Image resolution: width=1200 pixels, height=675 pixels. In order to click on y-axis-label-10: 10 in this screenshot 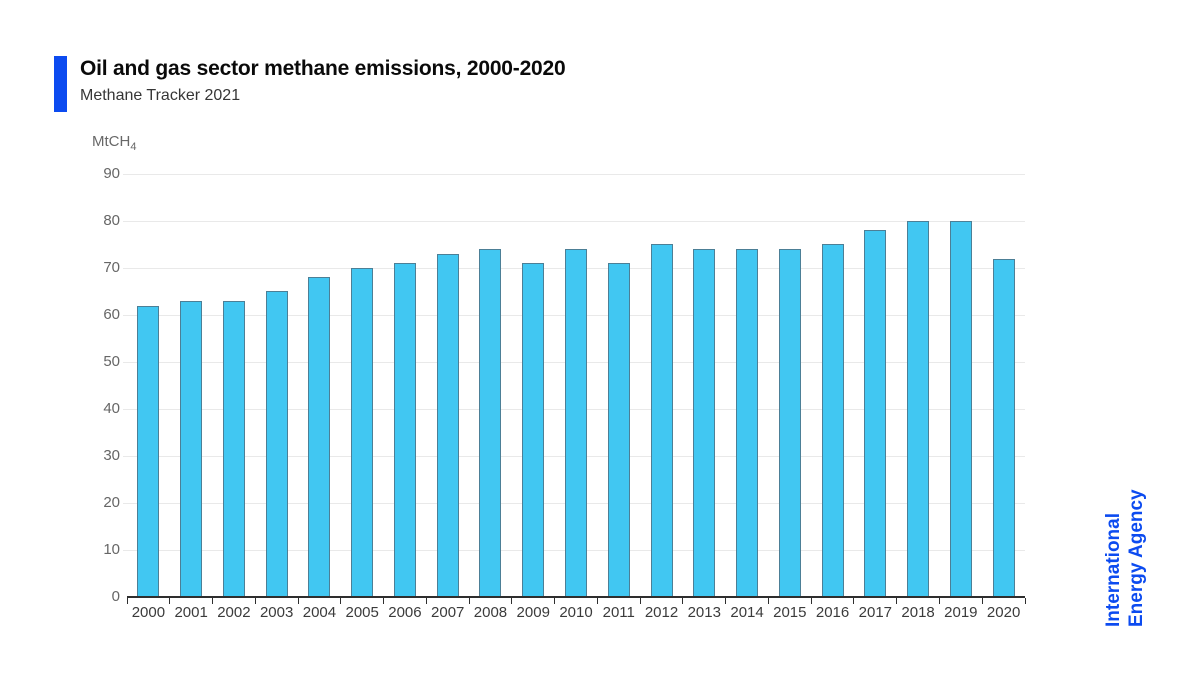, I will do `click(111, 549)`.